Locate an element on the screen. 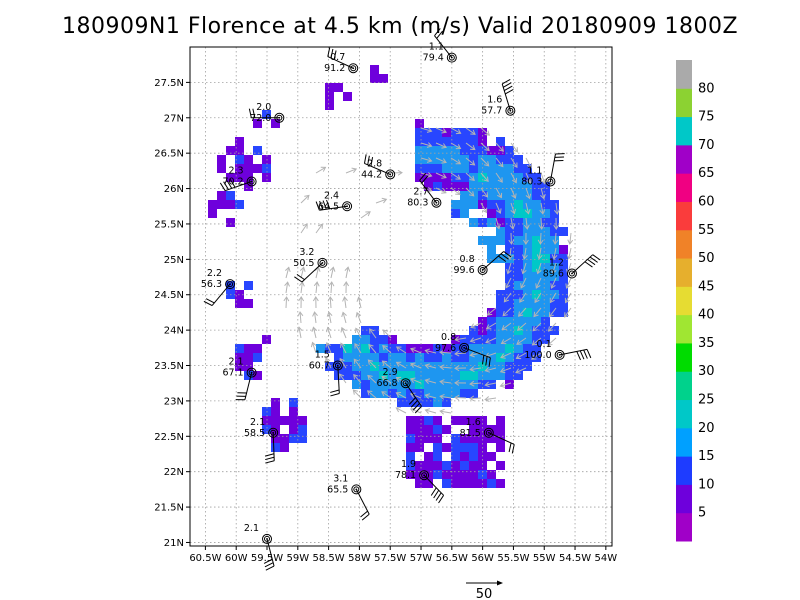  station-top-value: 3.2 is located at coordinates (306, 252).